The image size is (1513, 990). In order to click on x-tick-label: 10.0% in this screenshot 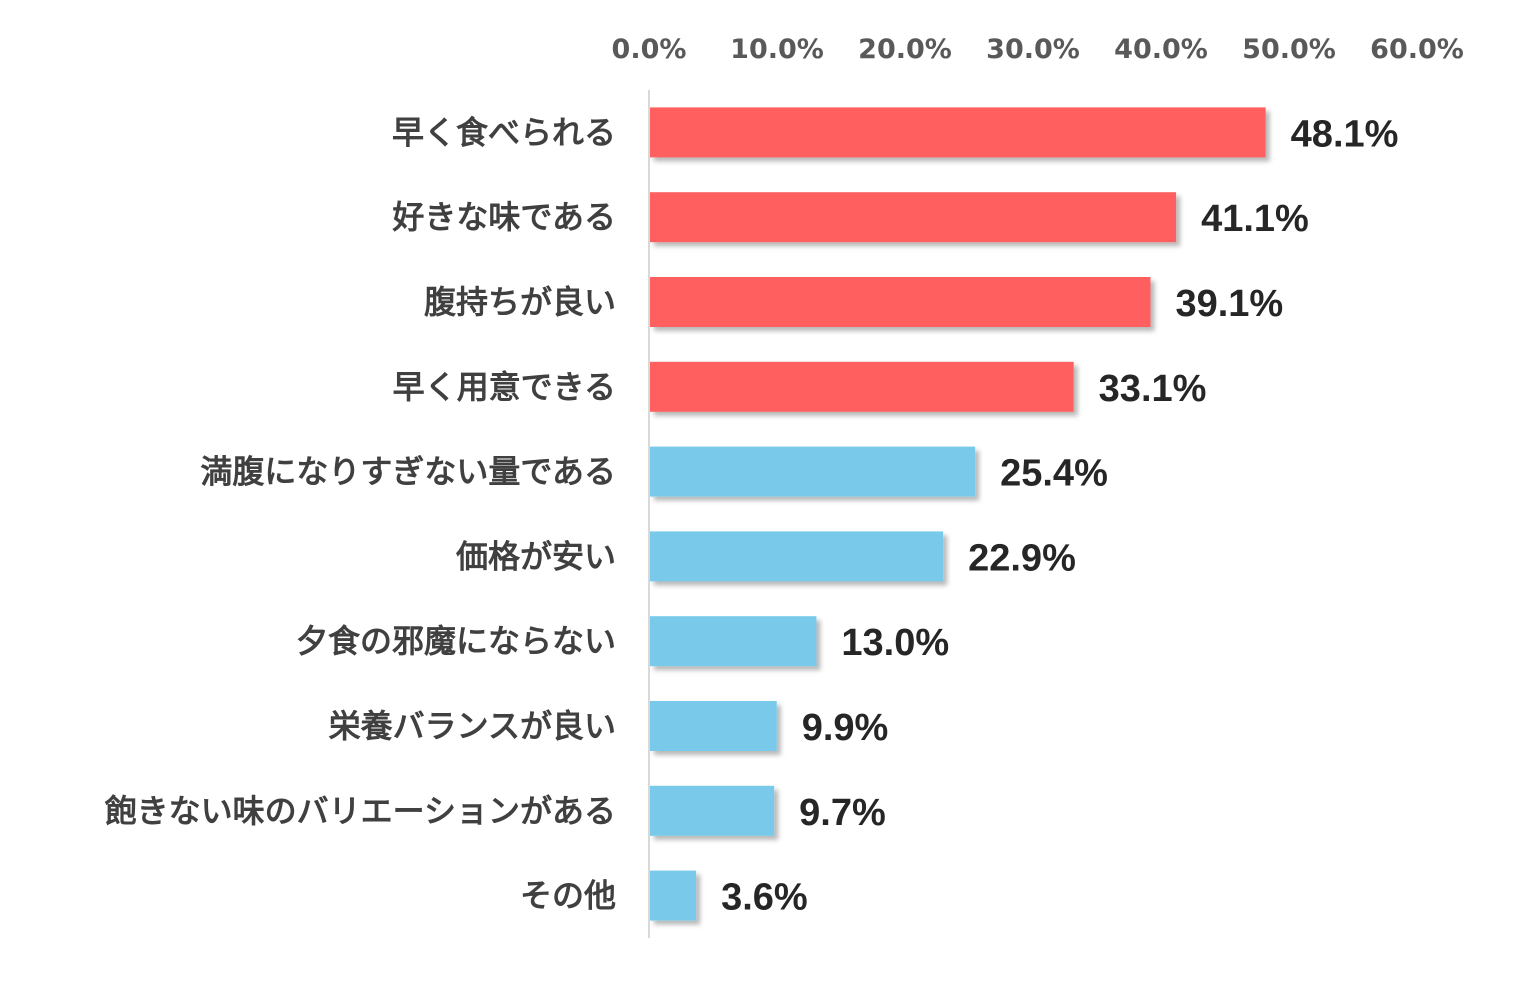, I will do `click(777, 49)`.